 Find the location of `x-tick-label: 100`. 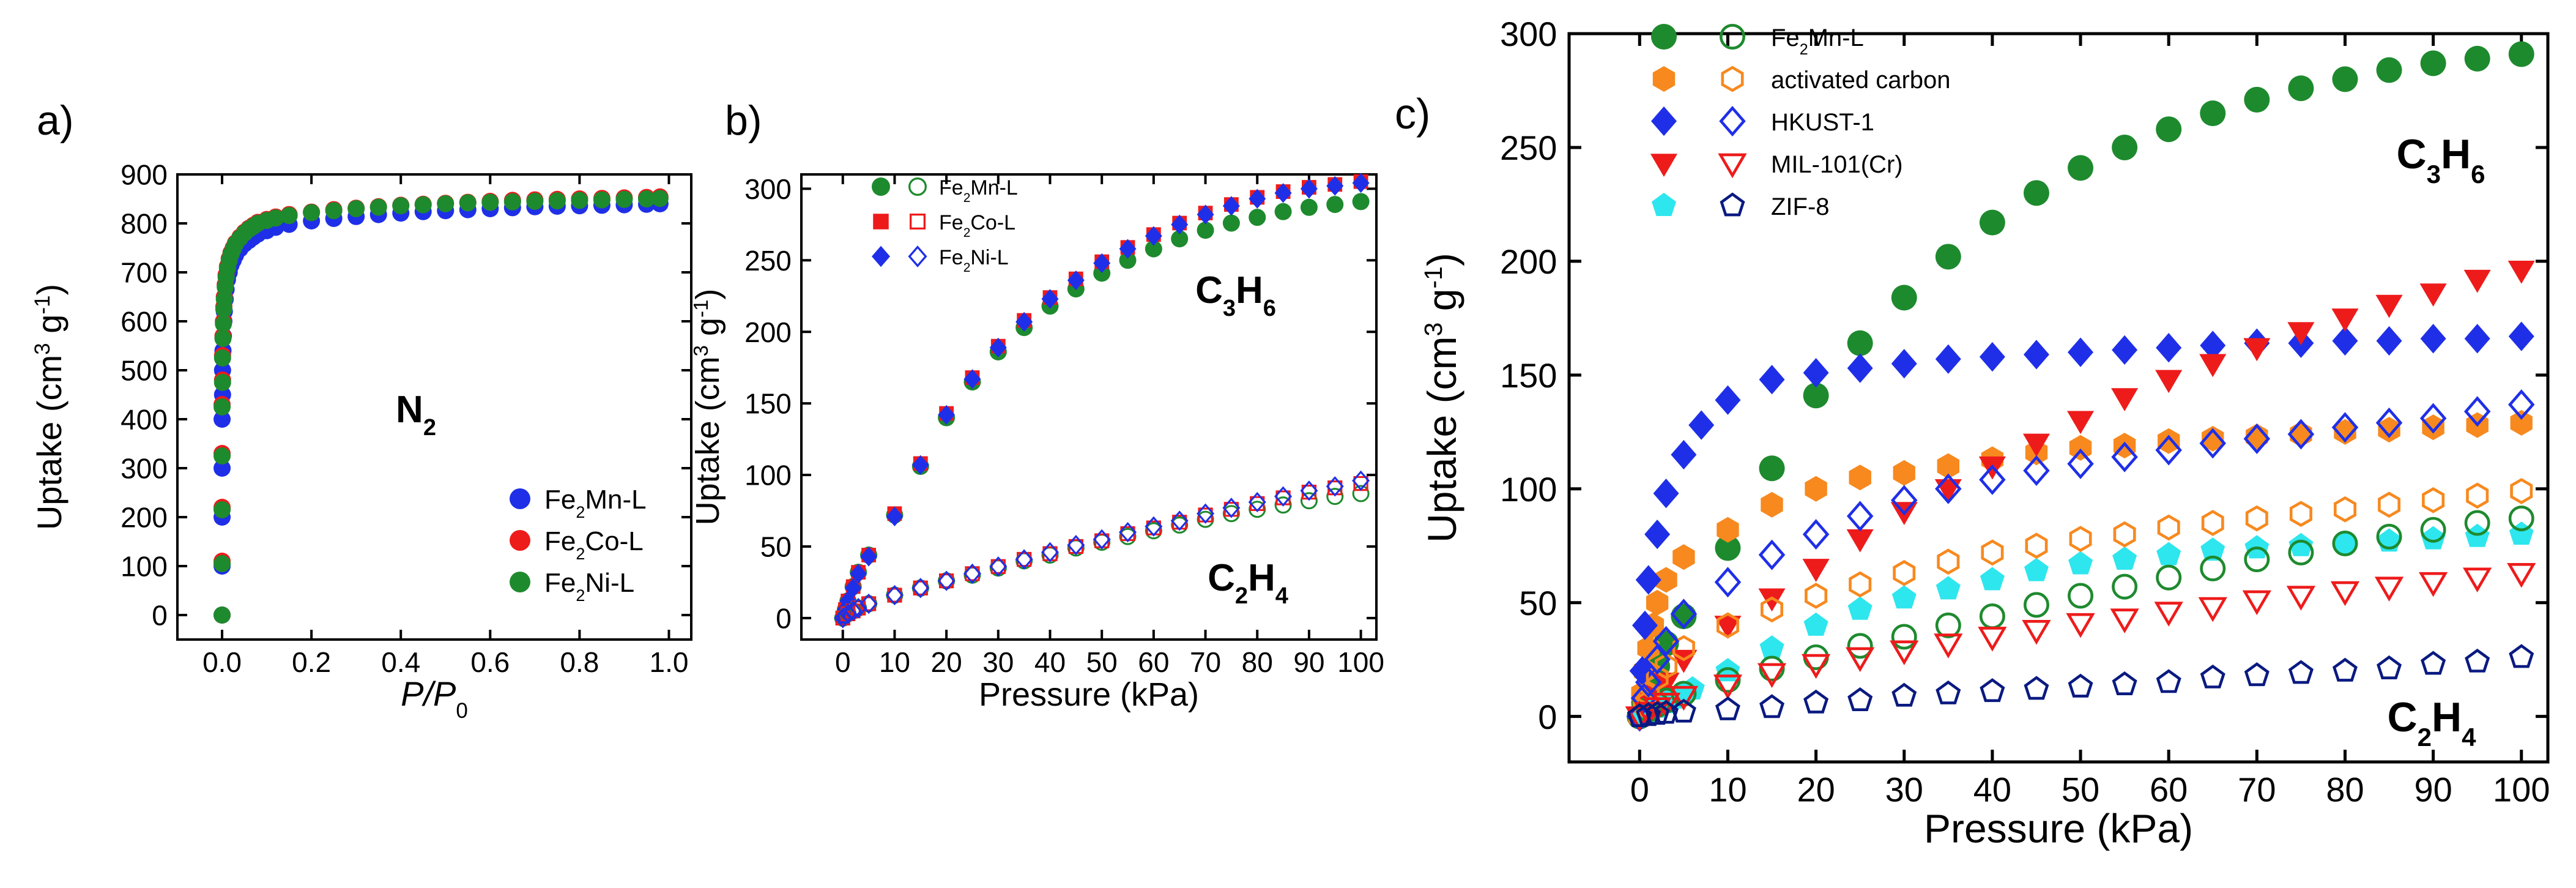

x-tick-label: 100 is located at coordinates (1360, 662).